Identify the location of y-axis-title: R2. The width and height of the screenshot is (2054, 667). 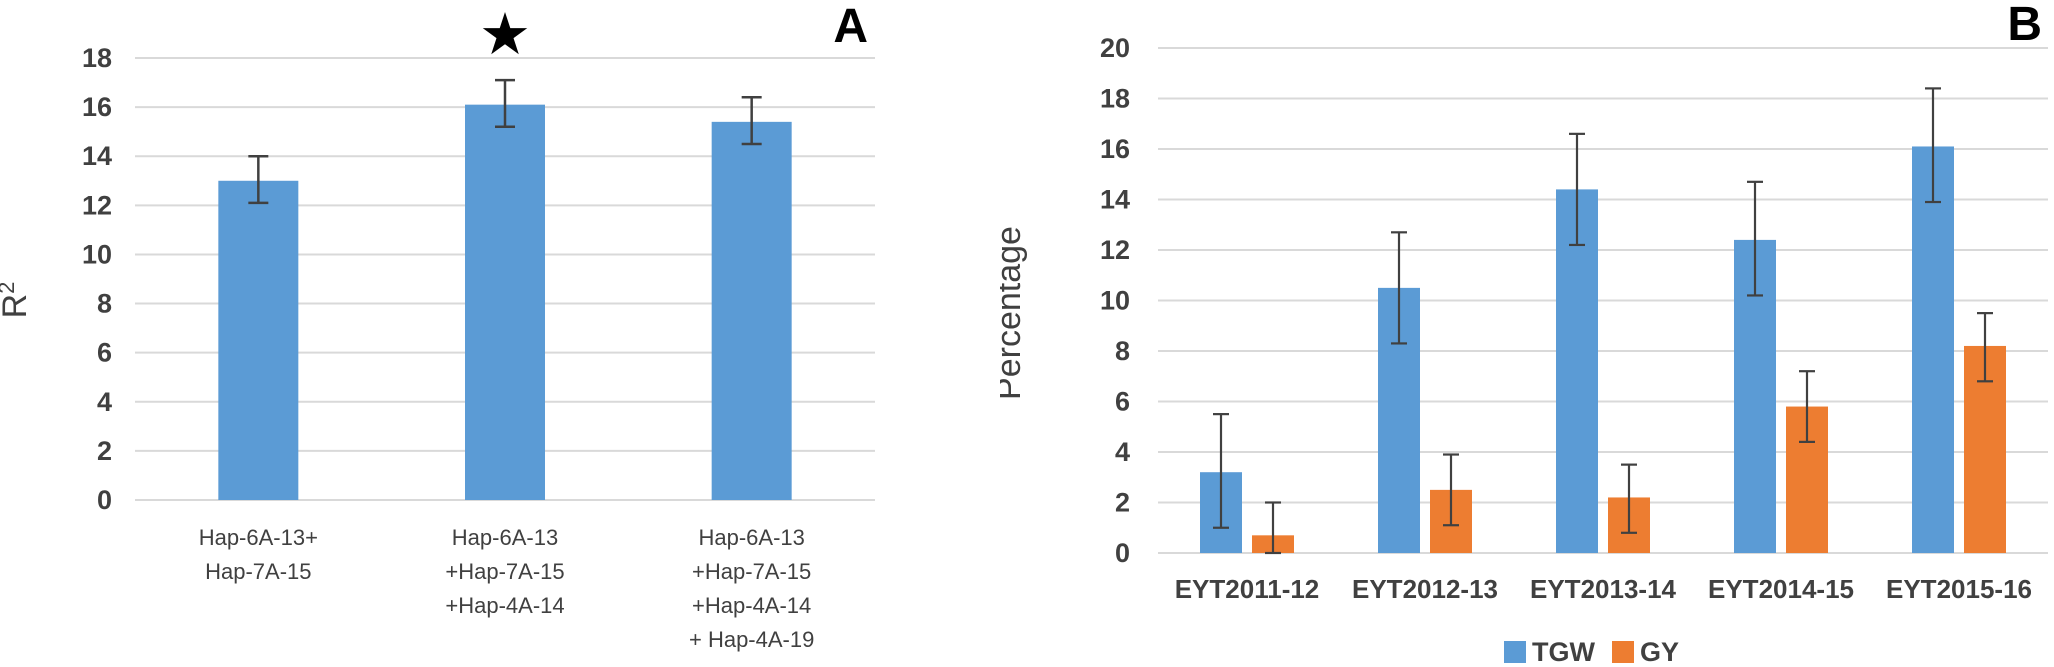
(17, 300).